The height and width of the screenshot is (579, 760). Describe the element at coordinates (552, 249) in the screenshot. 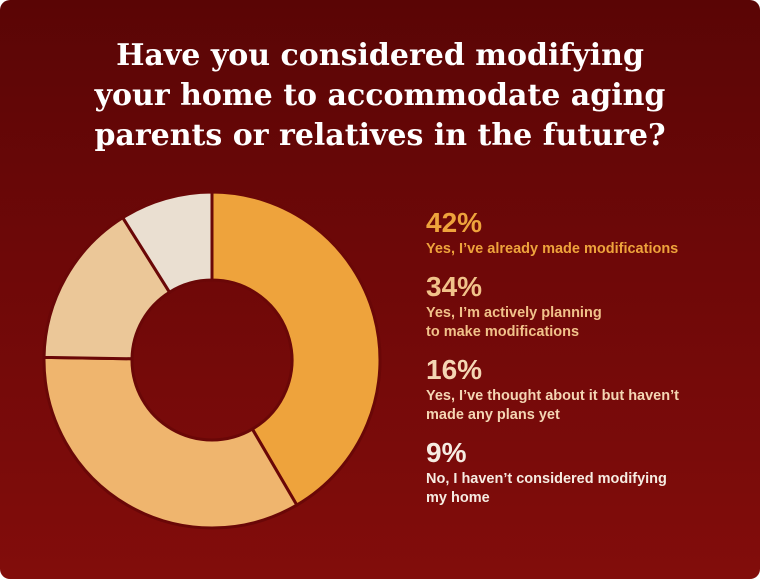

I see `legend-description-1-line-1: Yes, I’ve already made modifications` at that location.